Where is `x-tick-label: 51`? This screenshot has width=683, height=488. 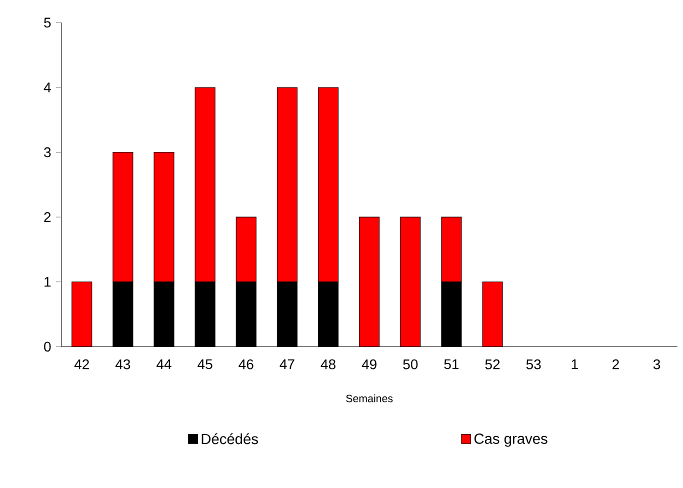
x-tick-label: 51 is located at coordinates (451, 364).